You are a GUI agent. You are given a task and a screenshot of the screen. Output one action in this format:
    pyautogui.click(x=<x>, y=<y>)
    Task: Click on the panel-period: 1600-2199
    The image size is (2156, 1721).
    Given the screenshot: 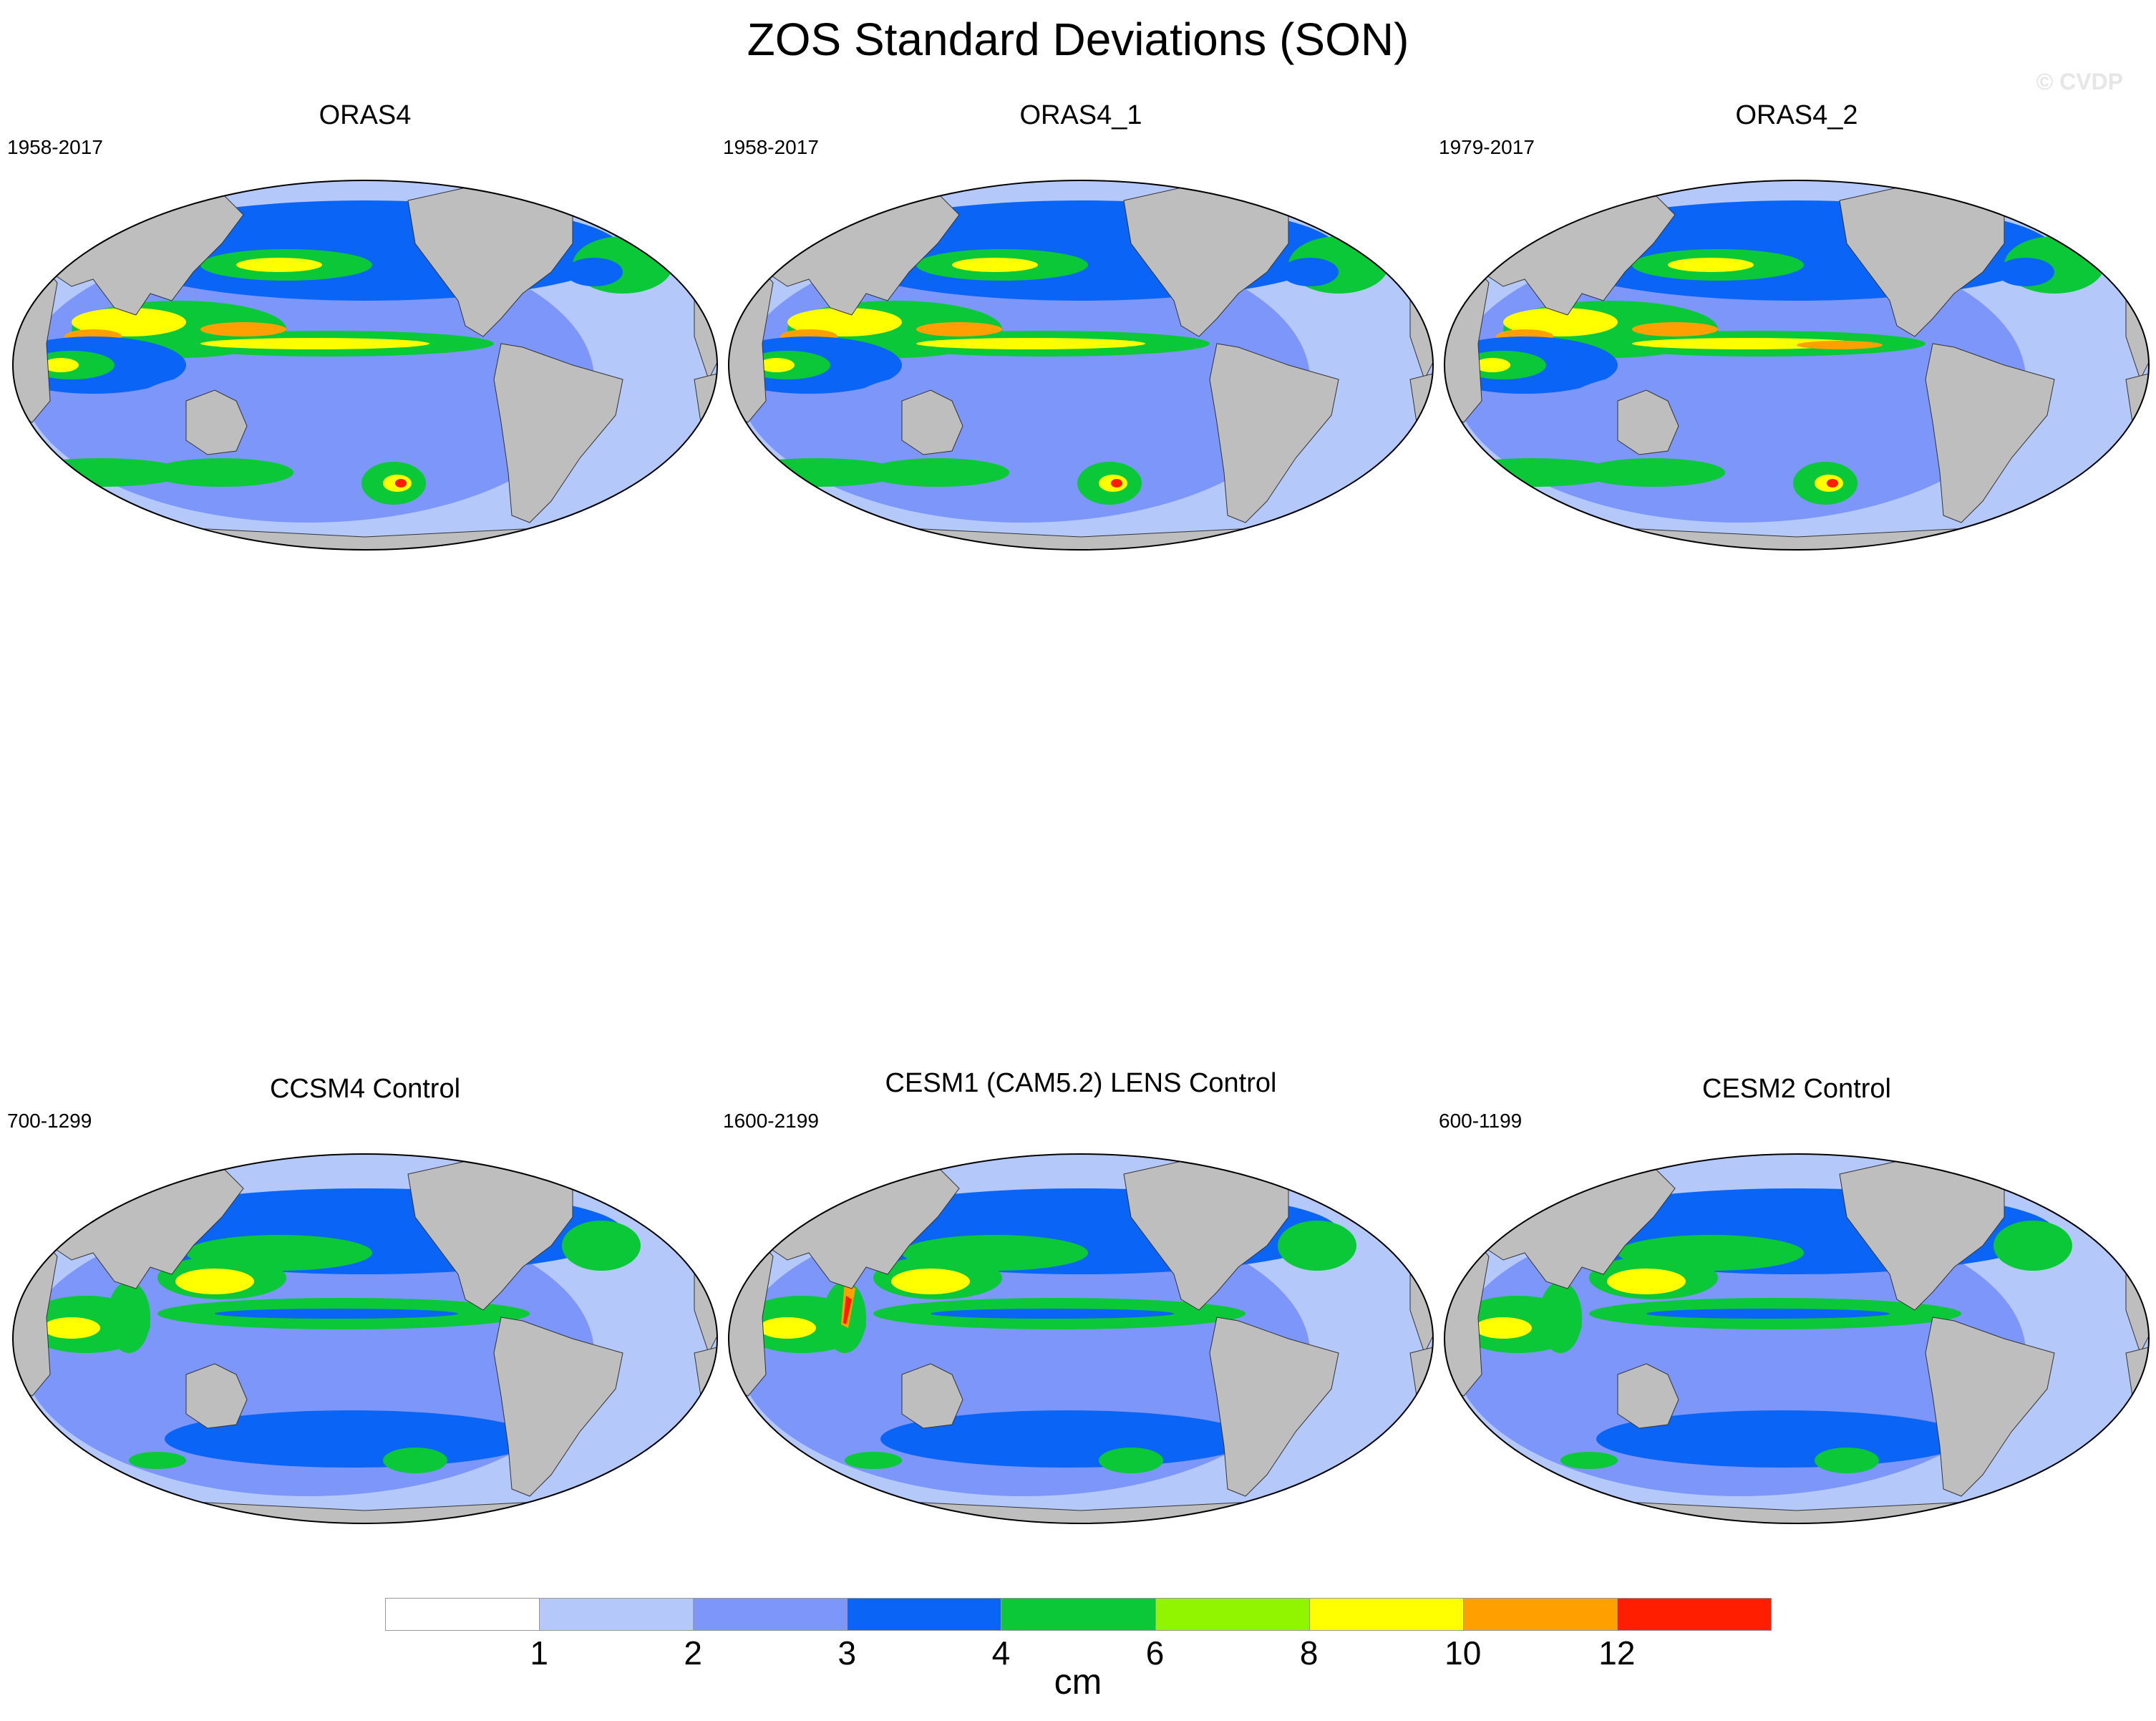 What is the action you would take?
    pyautogui.click(x=771, y=1121)
    